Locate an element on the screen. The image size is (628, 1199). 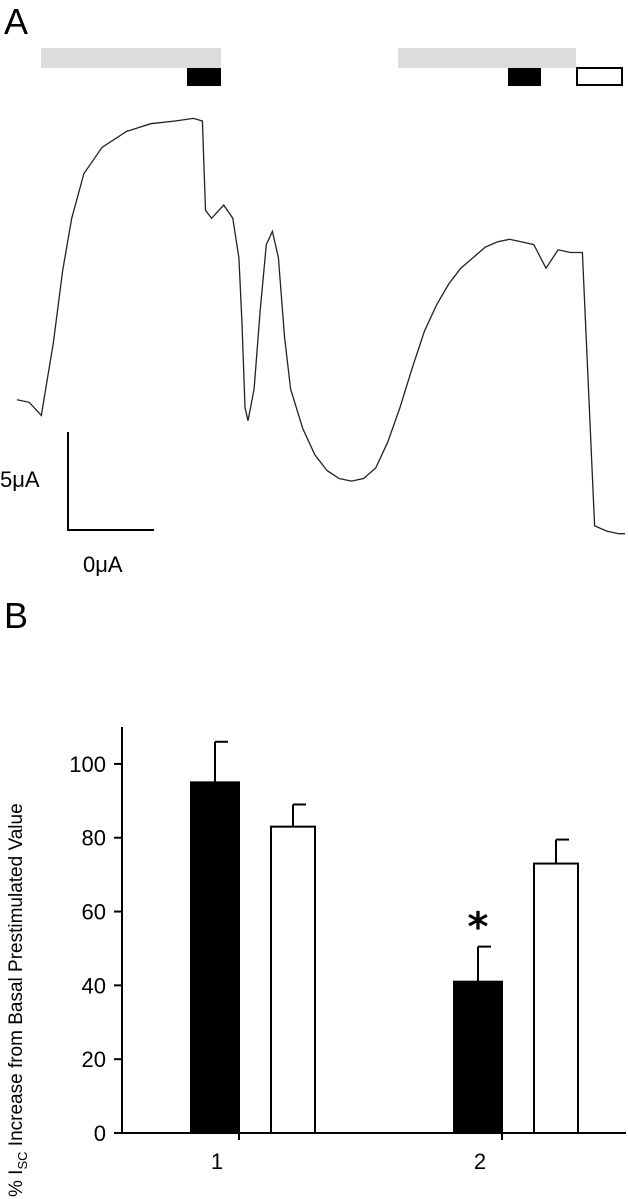
open-marker is located at coordinates (599, 76).